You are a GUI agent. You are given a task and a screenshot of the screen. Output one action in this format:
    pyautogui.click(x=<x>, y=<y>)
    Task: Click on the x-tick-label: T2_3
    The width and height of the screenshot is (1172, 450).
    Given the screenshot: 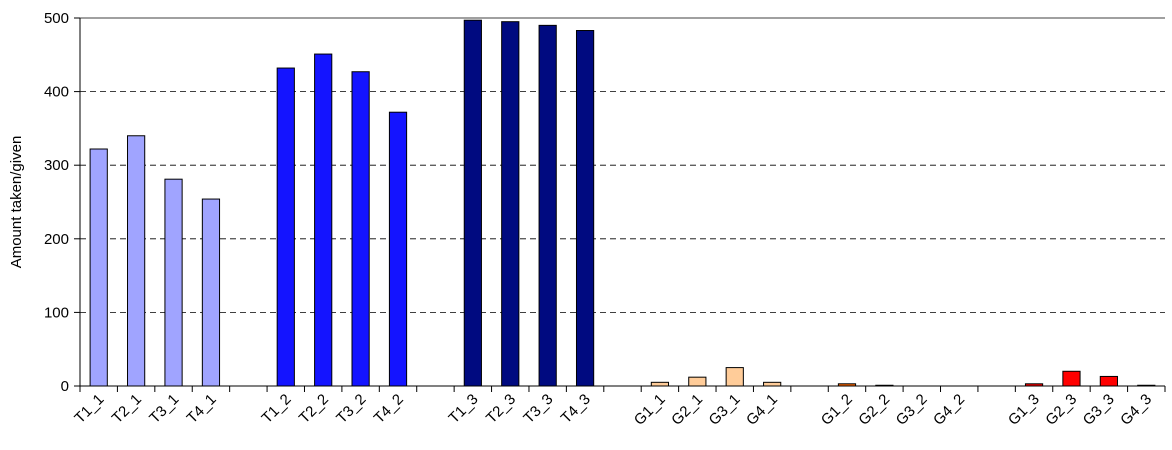 What is the action you would take?
    pyautogui.click(x=501, y=409)
    